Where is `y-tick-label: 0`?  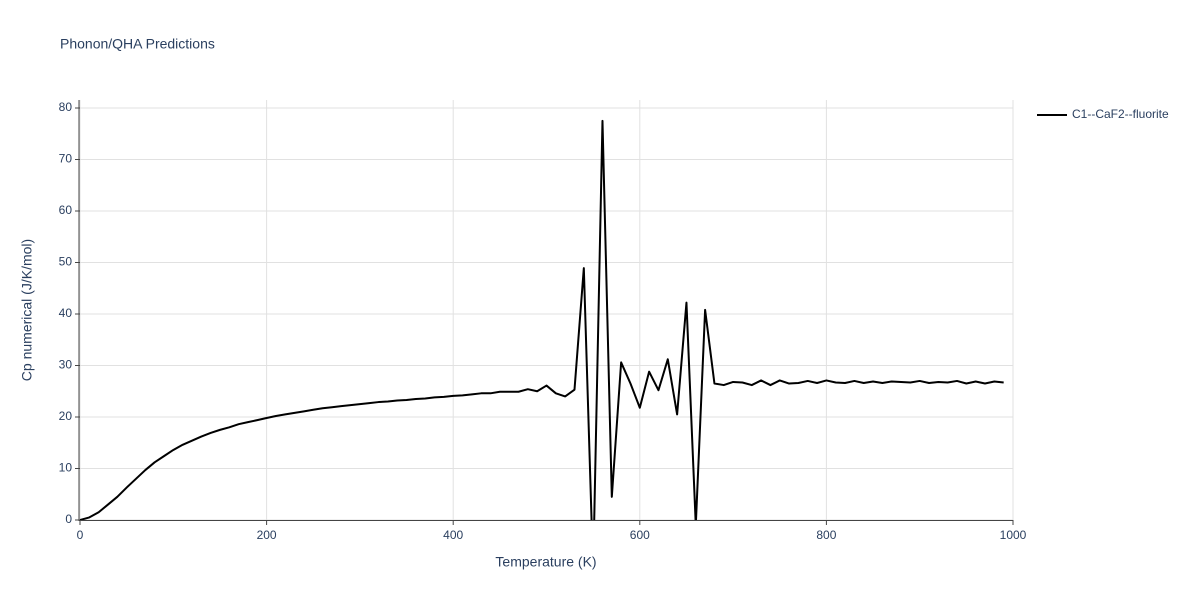
y-tick-label: 0 is located at coordinates (68, 519).